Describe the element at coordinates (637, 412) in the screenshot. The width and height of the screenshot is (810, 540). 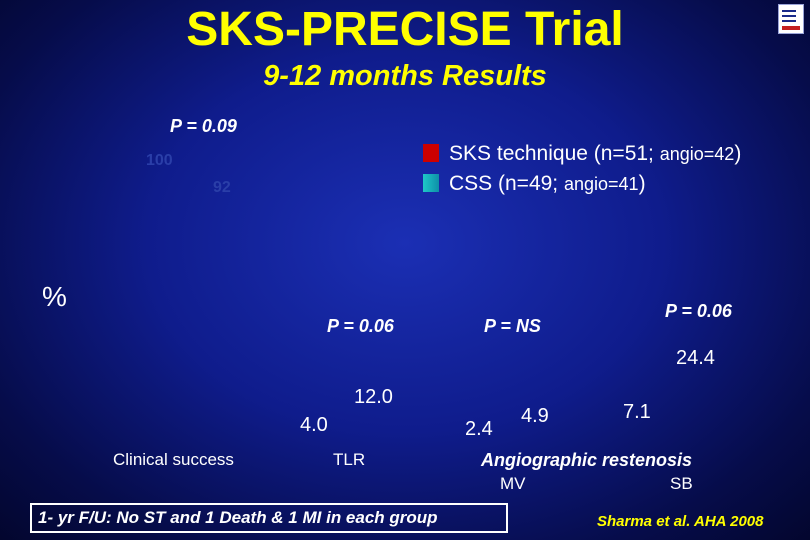
I see `data-label-sb-css: 7.1` at that location.